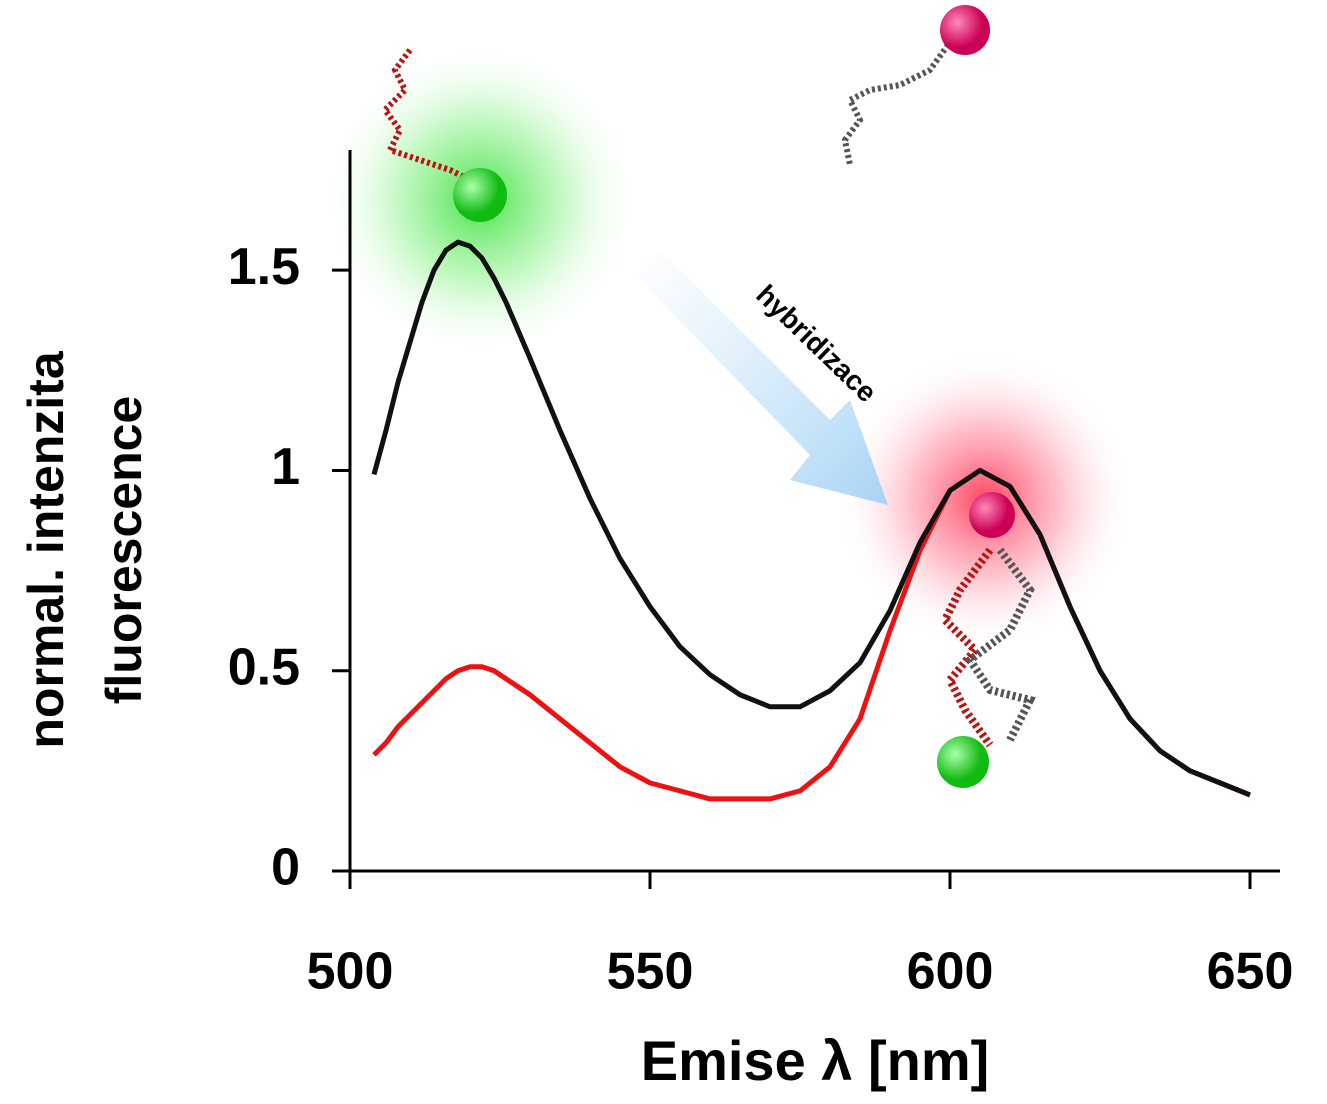  I want to click on arrow, so click(761, 377).